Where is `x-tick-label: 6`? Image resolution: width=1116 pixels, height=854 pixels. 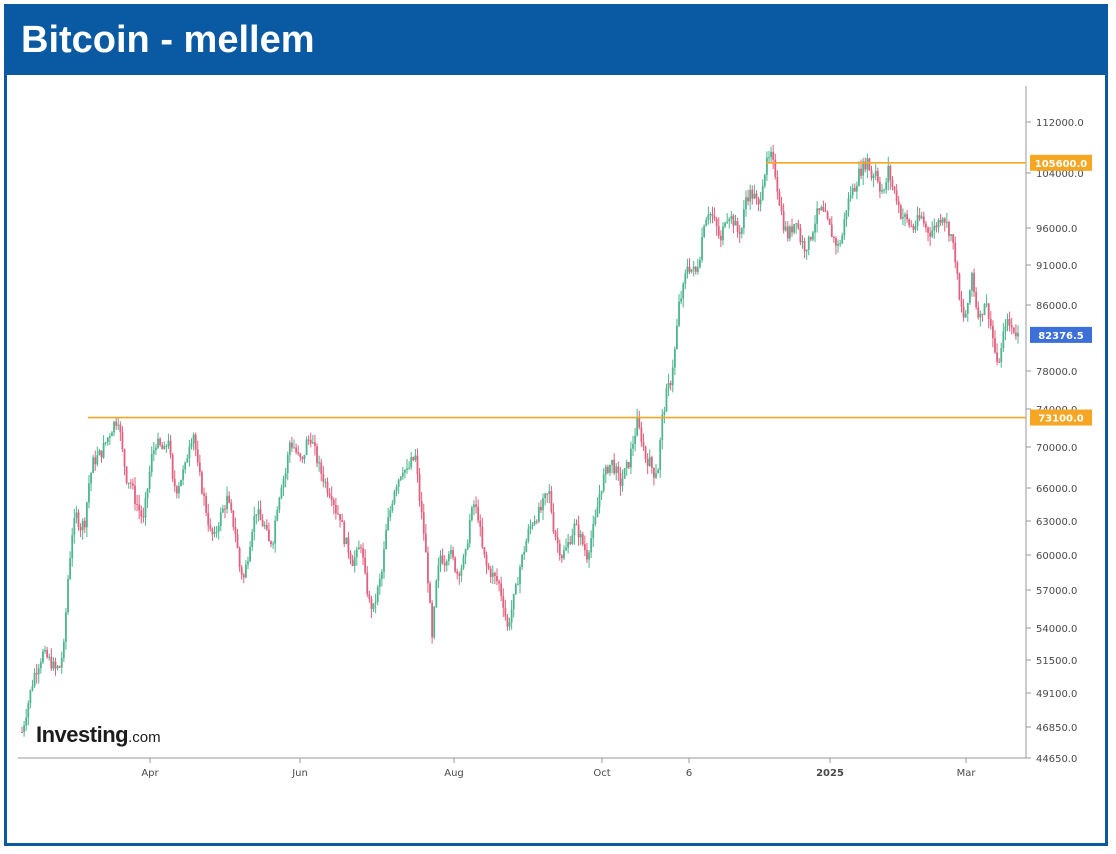
x-tick-label: 6 is located at coordinates (689, 773).